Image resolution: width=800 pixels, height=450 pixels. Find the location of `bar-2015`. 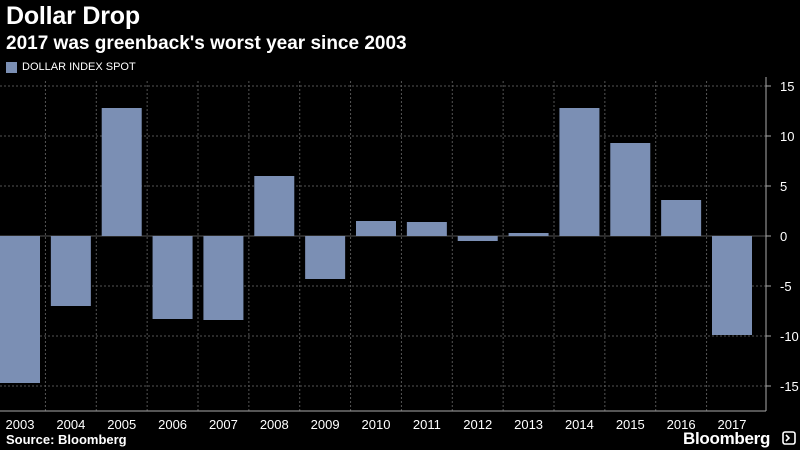

bar-2015 is located at coordinates (630, 189).